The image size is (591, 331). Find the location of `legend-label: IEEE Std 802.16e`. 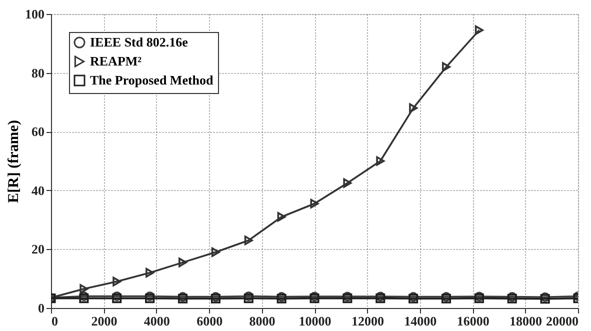

legend-label: IEEE Std 802.16e is located at coordinates (139, 42).